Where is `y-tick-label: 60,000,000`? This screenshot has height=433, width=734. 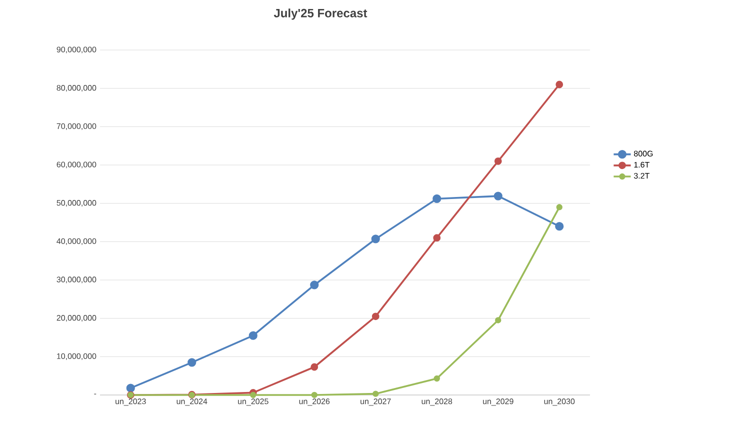 y-tick-label: 60,000,000 is located at coordinates (76, 165).